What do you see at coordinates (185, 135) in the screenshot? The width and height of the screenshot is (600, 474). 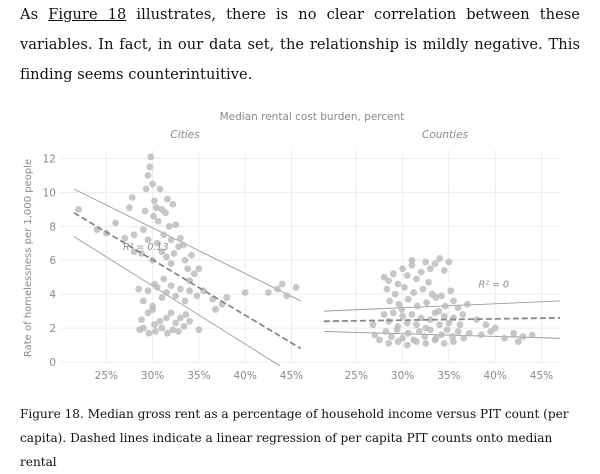 I see `panel-title: Cities` at bounding box center [185, 135].